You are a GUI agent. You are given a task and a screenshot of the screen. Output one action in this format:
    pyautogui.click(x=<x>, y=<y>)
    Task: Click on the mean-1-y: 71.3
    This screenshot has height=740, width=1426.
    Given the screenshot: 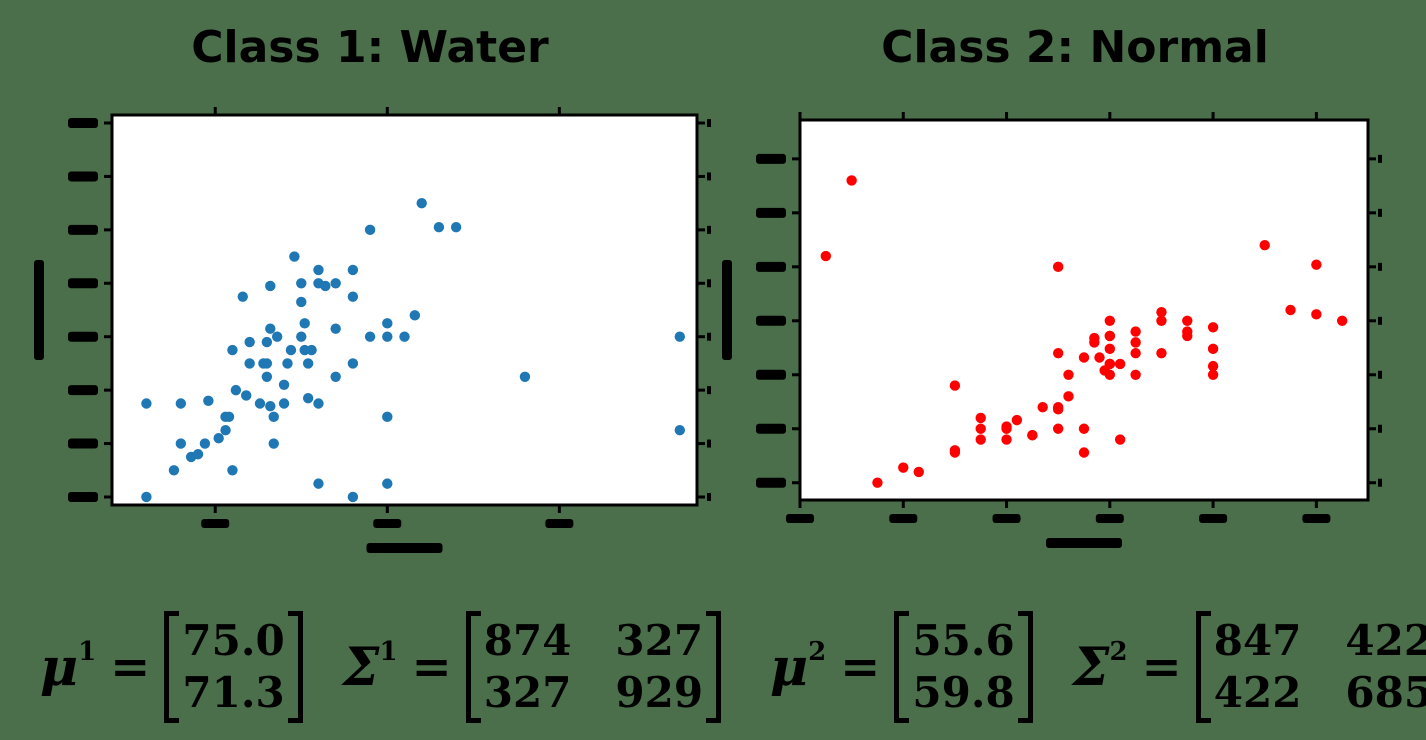 What is the action you would take?
    pyautogui.click(x=233, y=692)
    